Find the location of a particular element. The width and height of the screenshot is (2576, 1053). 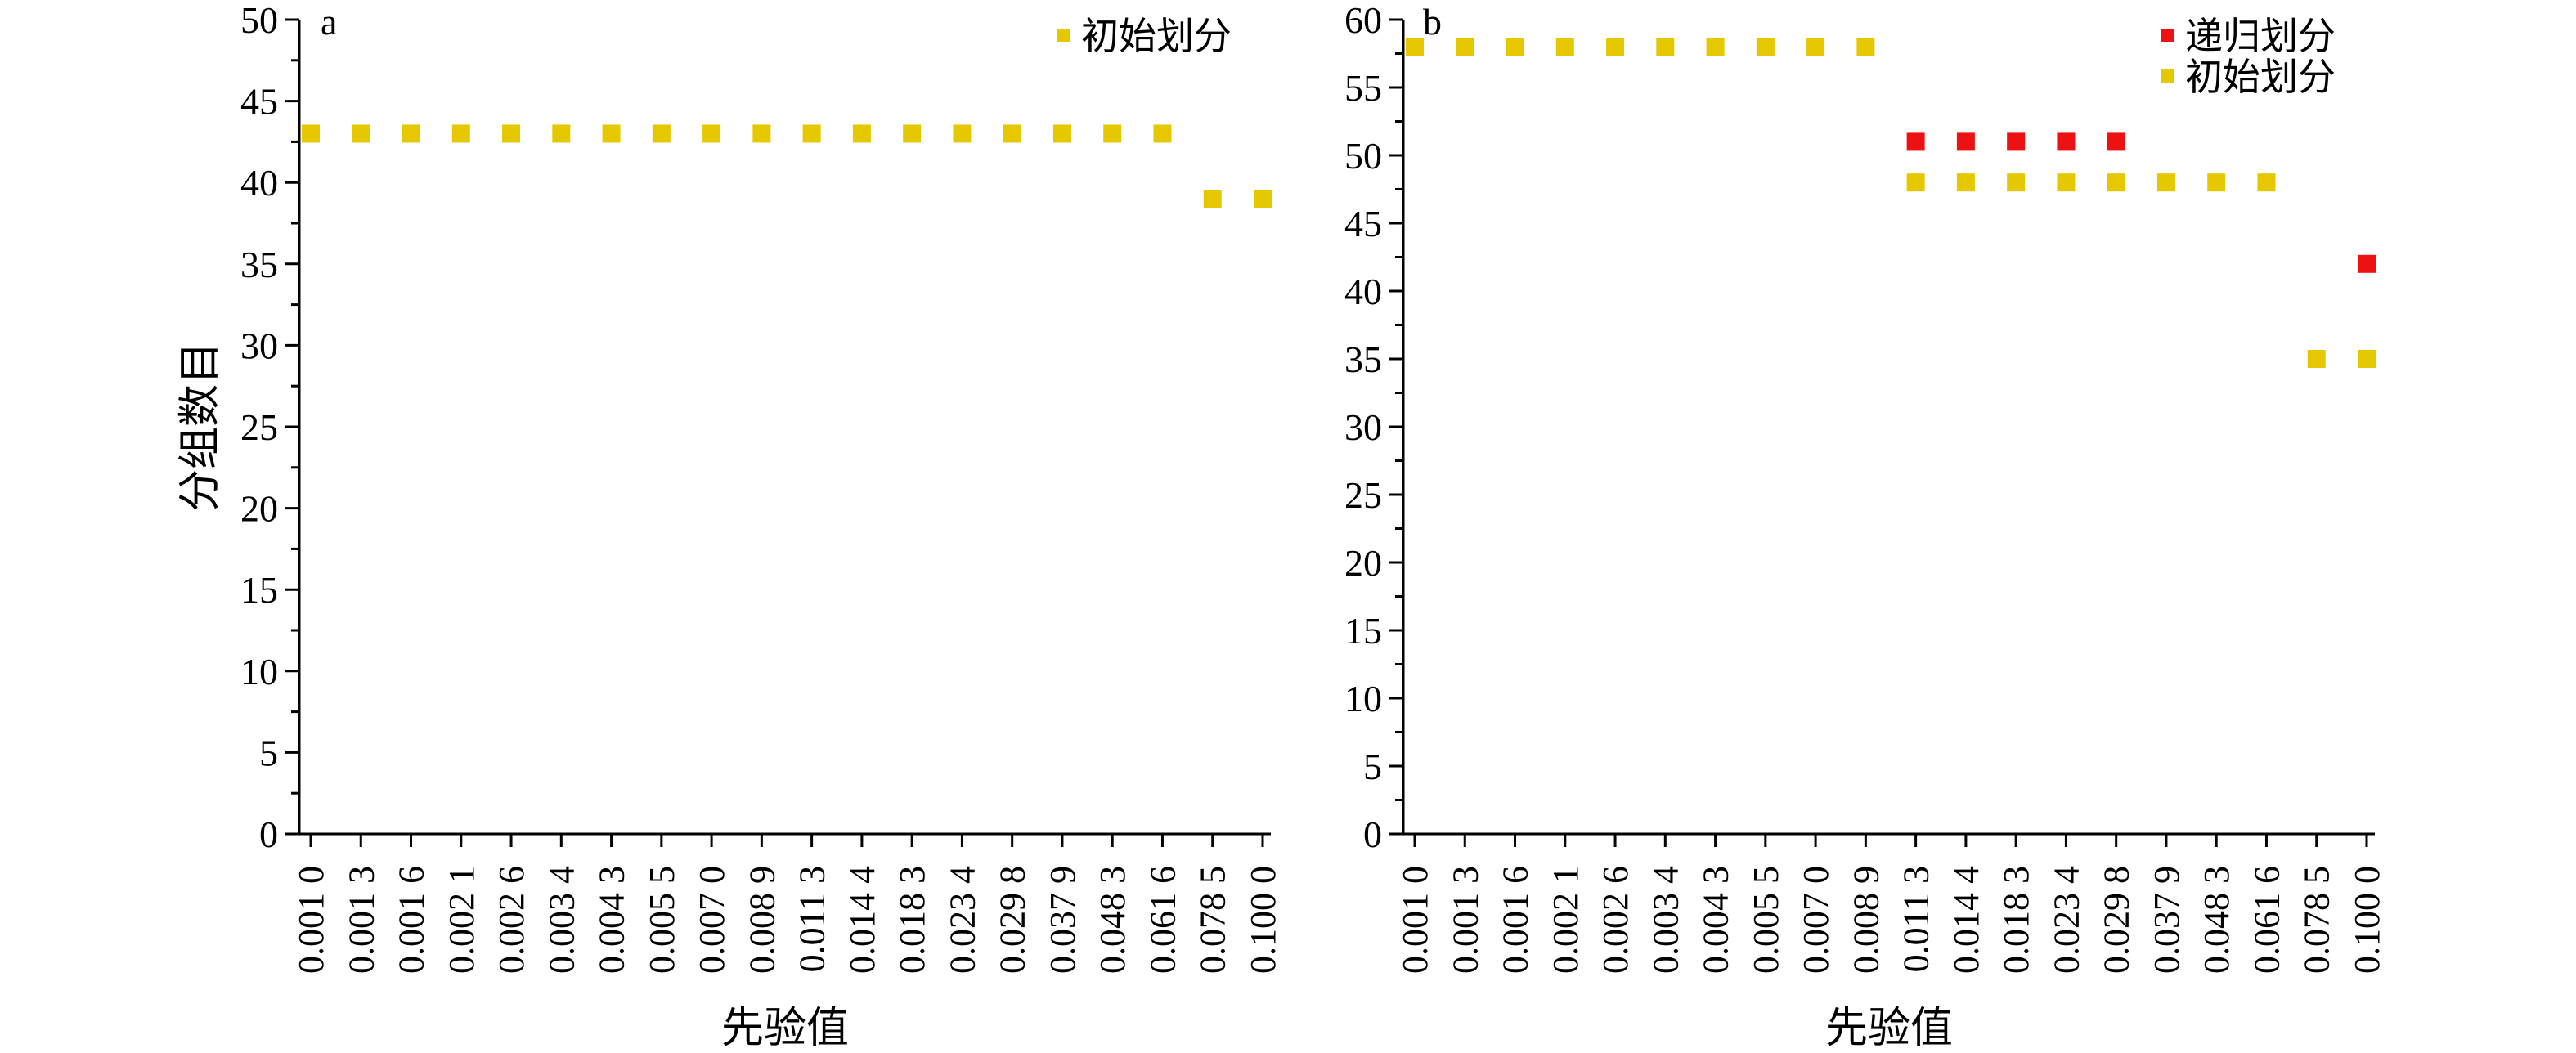

x-axis-title: 先验值 is located at coordinates (785, 1029).